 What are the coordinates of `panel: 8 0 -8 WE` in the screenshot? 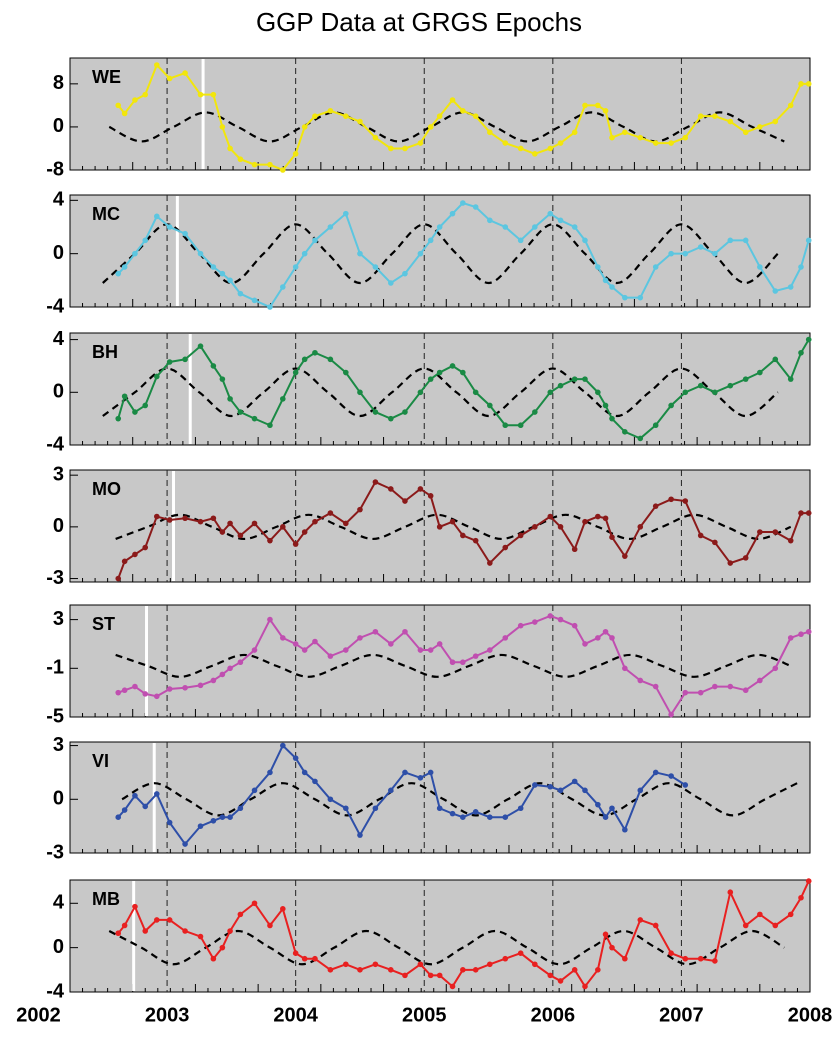 It's located at (429, 118).